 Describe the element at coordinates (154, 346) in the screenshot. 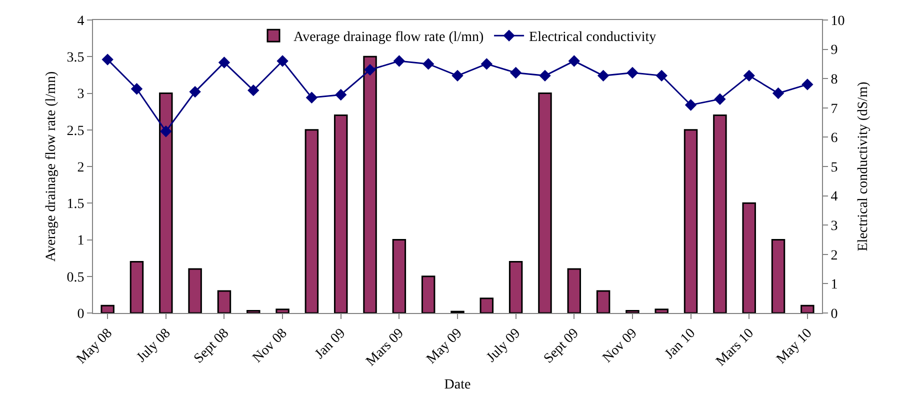

I see `x-tick-label: July 08` at that location.